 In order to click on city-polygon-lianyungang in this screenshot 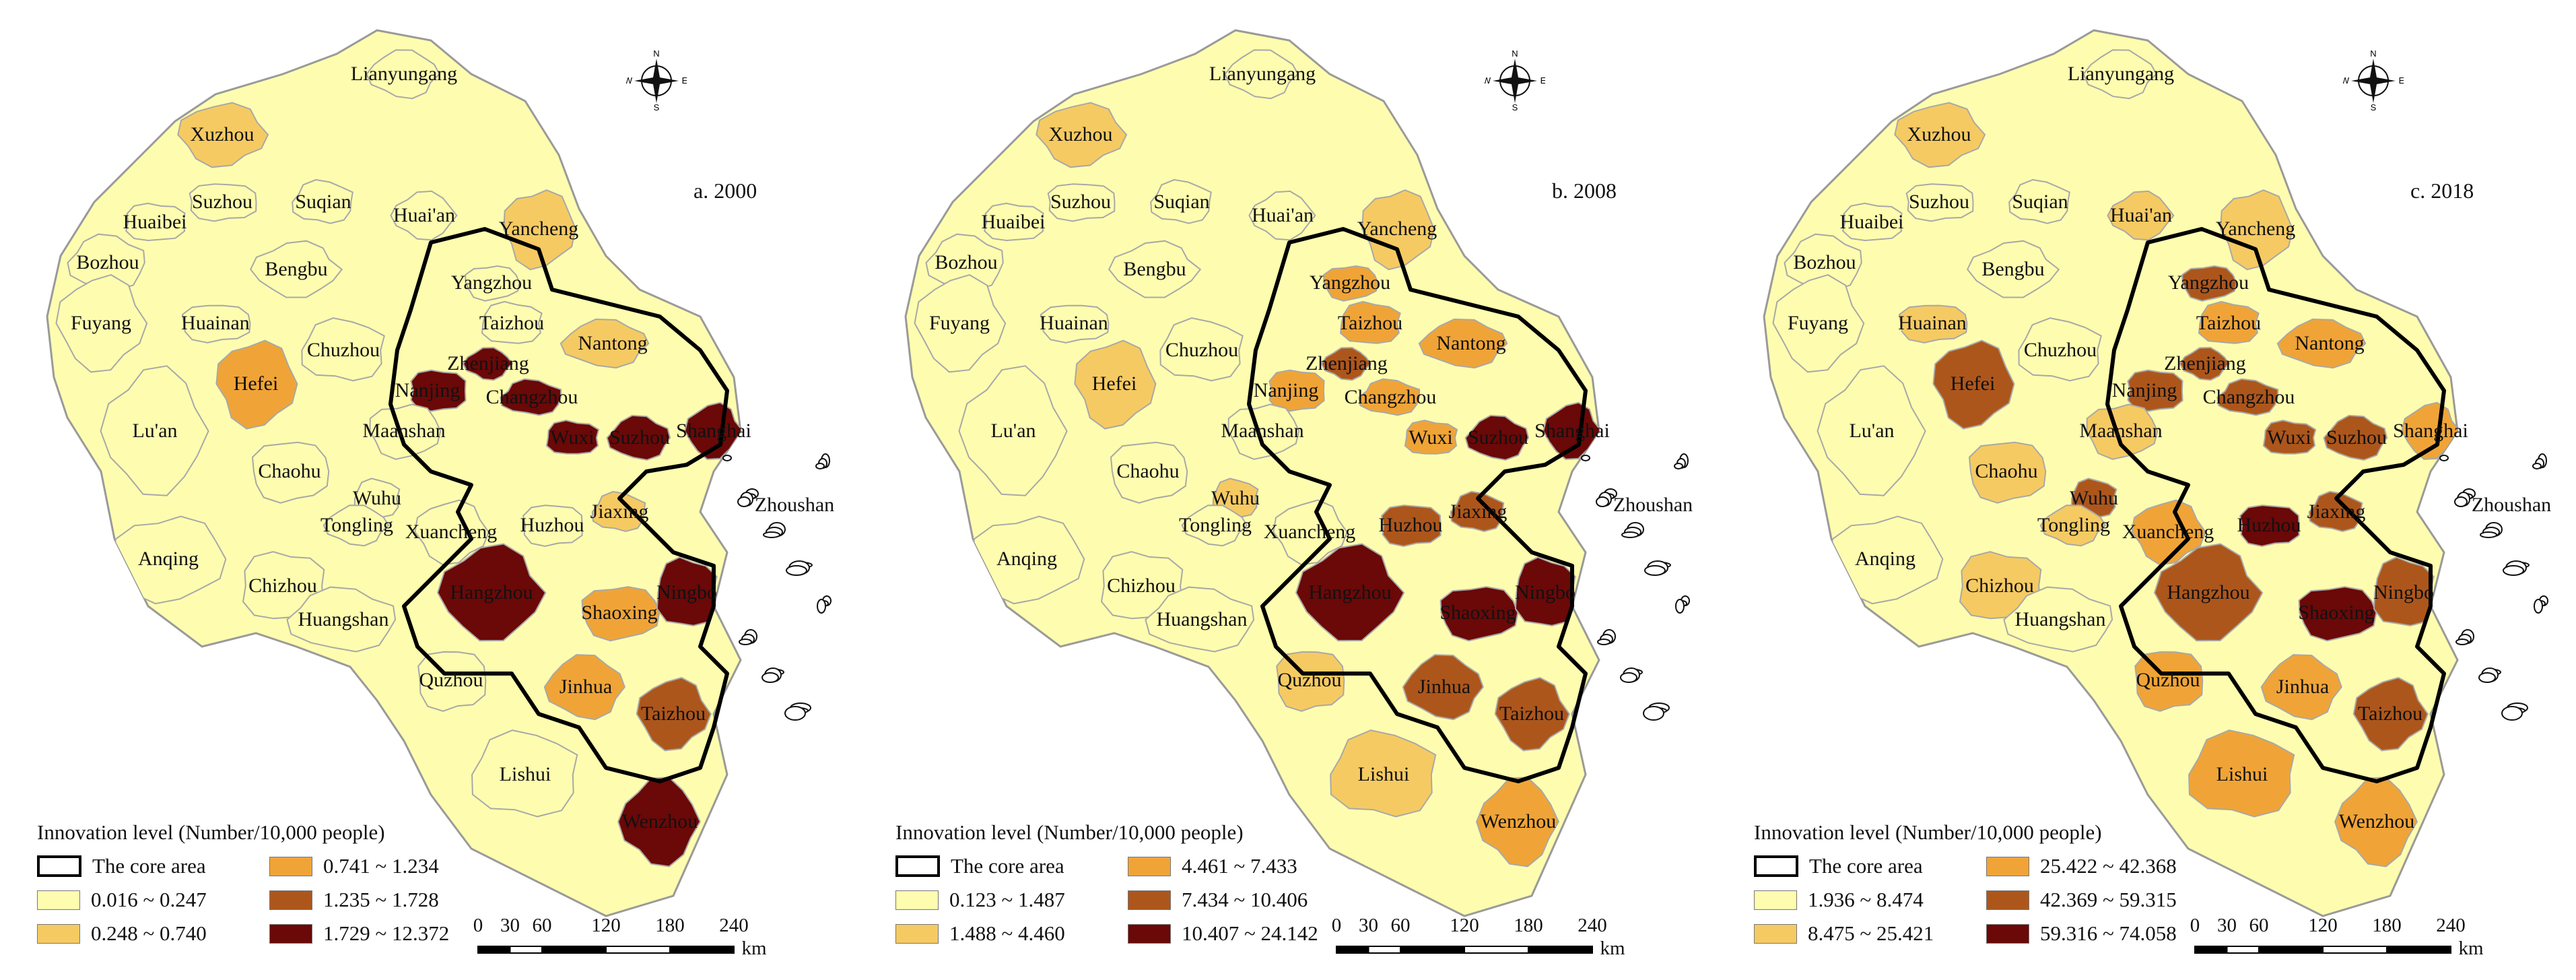, I will do `click(1261, 74)`.